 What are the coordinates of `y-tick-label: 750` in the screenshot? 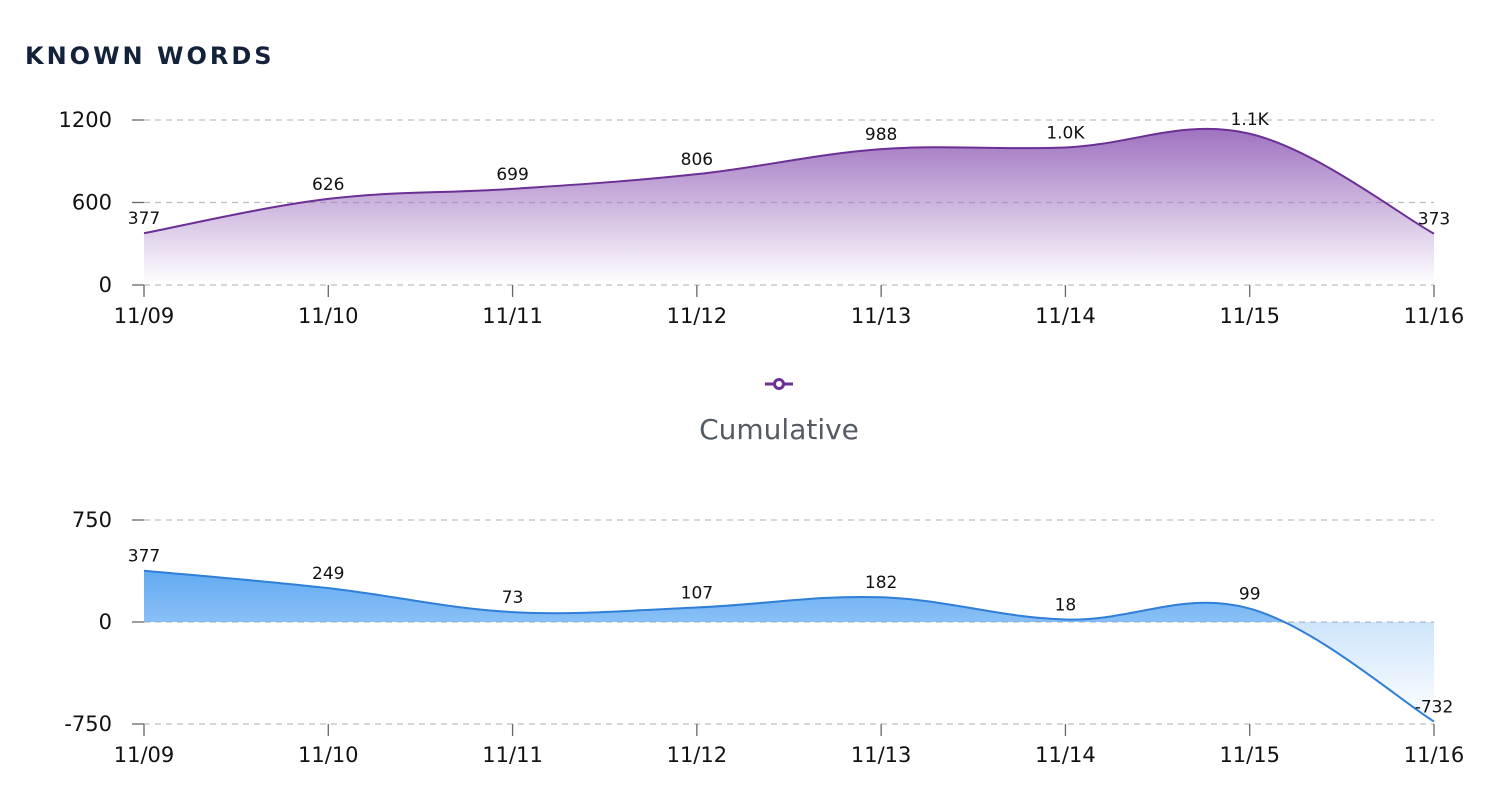 It's located at (92, 520).